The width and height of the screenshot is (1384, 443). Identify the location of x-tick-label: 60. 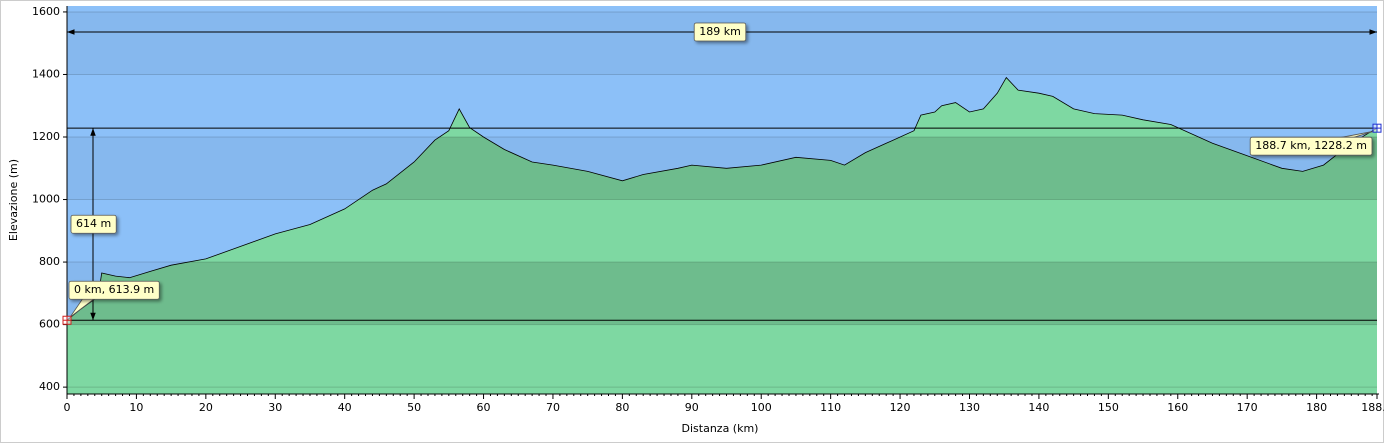
(484, 407).